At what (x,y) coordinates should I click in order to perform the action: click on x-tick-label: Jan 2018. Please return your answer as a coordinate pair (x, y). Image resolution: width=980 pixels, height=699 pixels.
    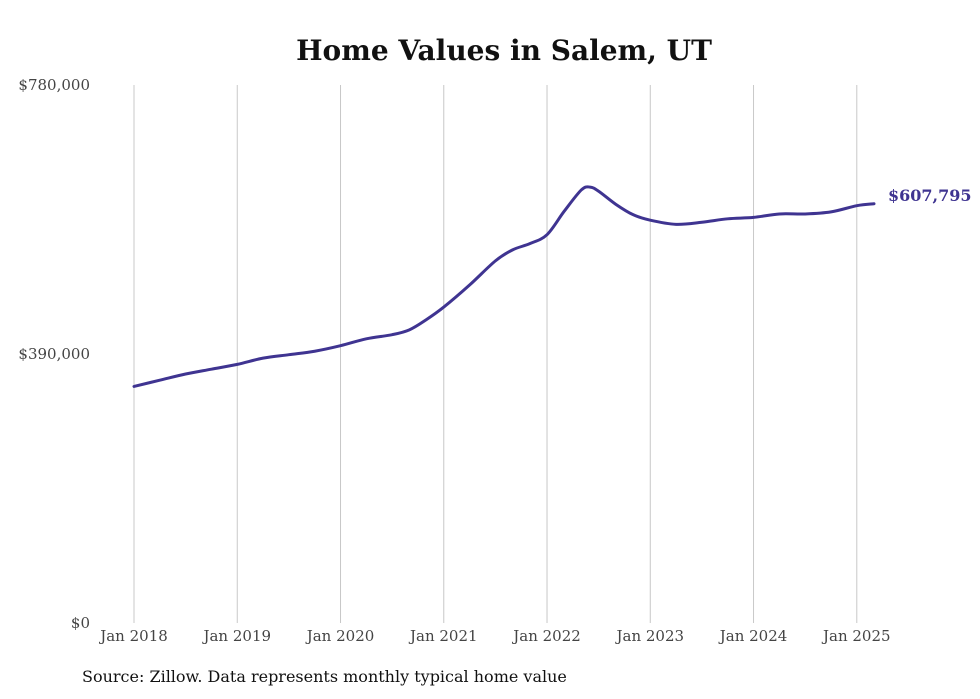
    Looking at the image, I should click on (133, 636).